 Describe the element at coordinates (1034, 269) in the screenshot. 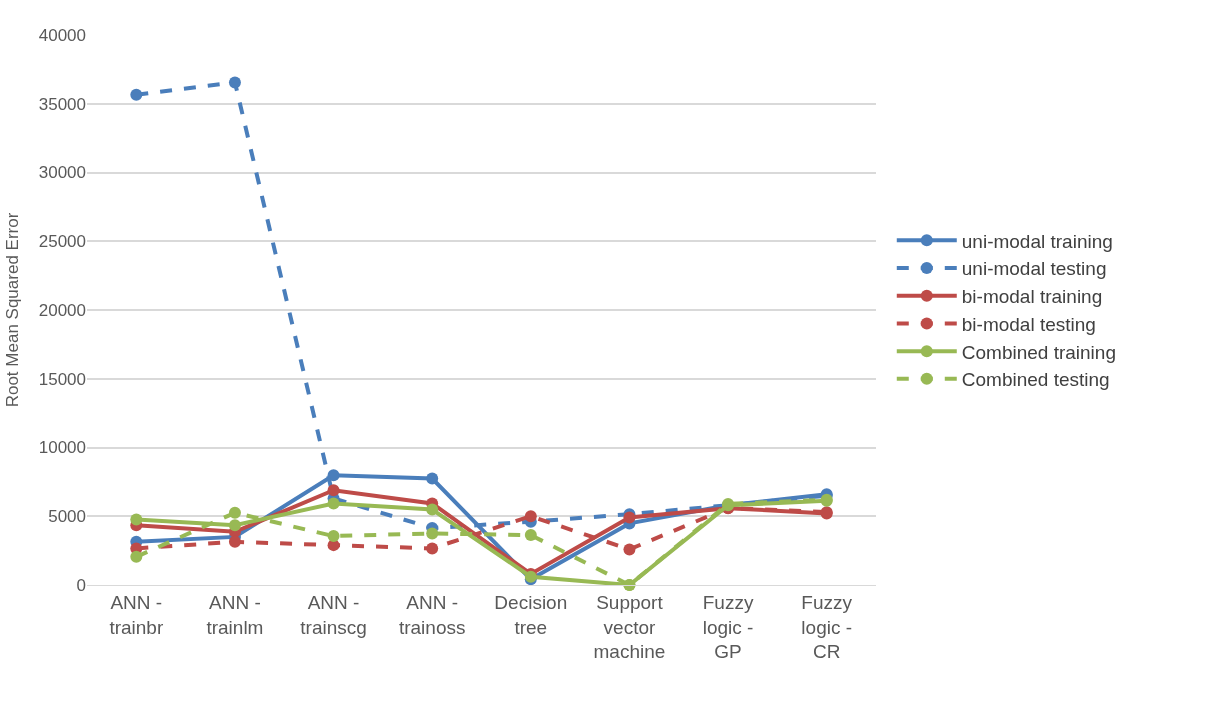

I see `legend-label: uni-modal testing` at that location.